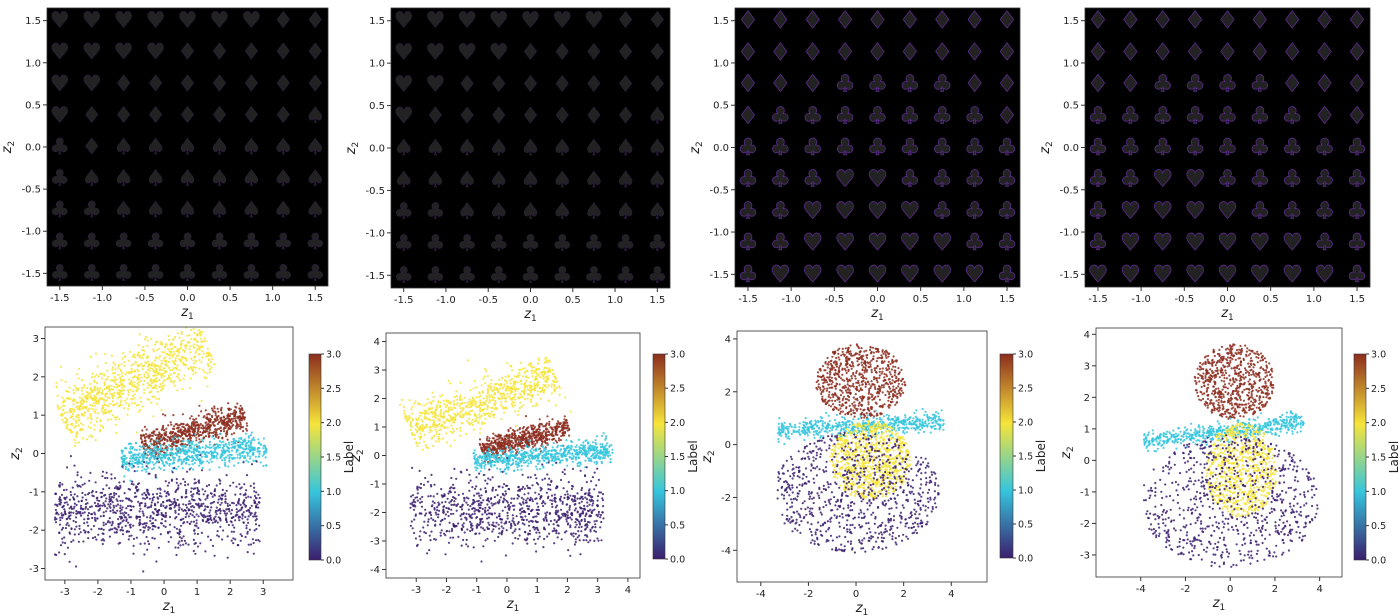  What do you see at coordinates (98, 592) in the screenshot?
I see `x-tick-label: -2` at bounding box center [98, 592].